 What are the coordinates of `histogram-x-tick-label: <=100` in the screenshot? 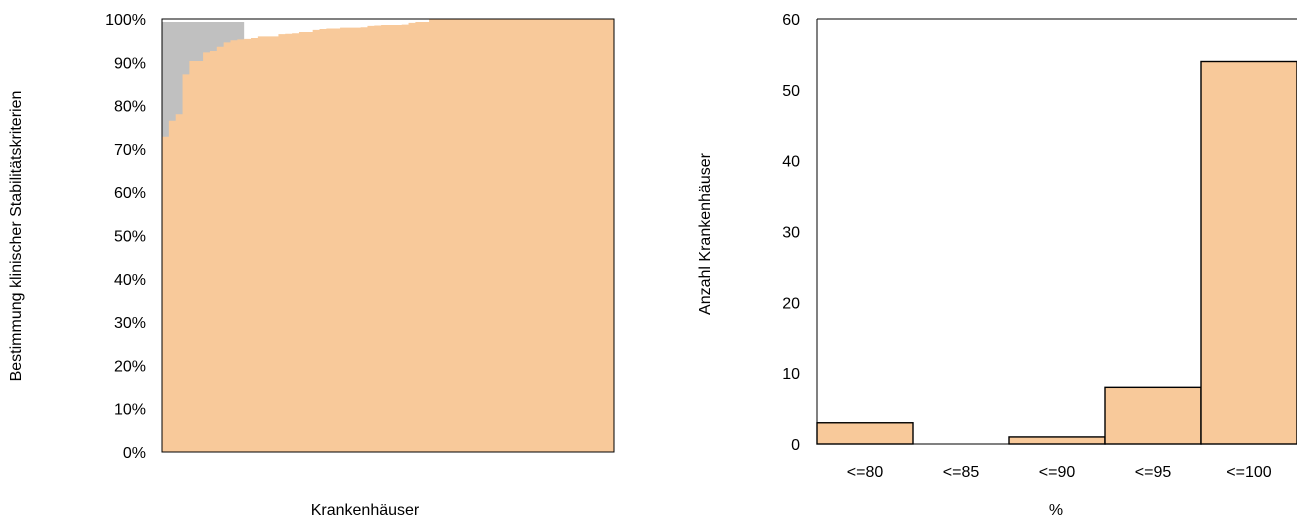 It's located at (1248, 472).